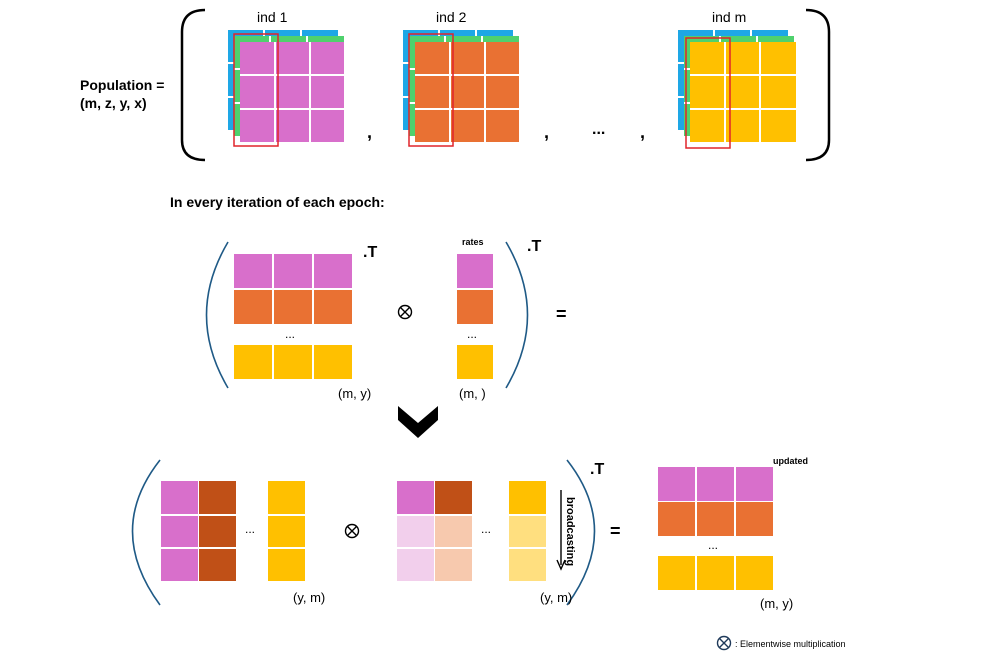 The width and height of the screenshot is (992, 658). I want to click on broadcast-rates-matrix, so click(471, 531).